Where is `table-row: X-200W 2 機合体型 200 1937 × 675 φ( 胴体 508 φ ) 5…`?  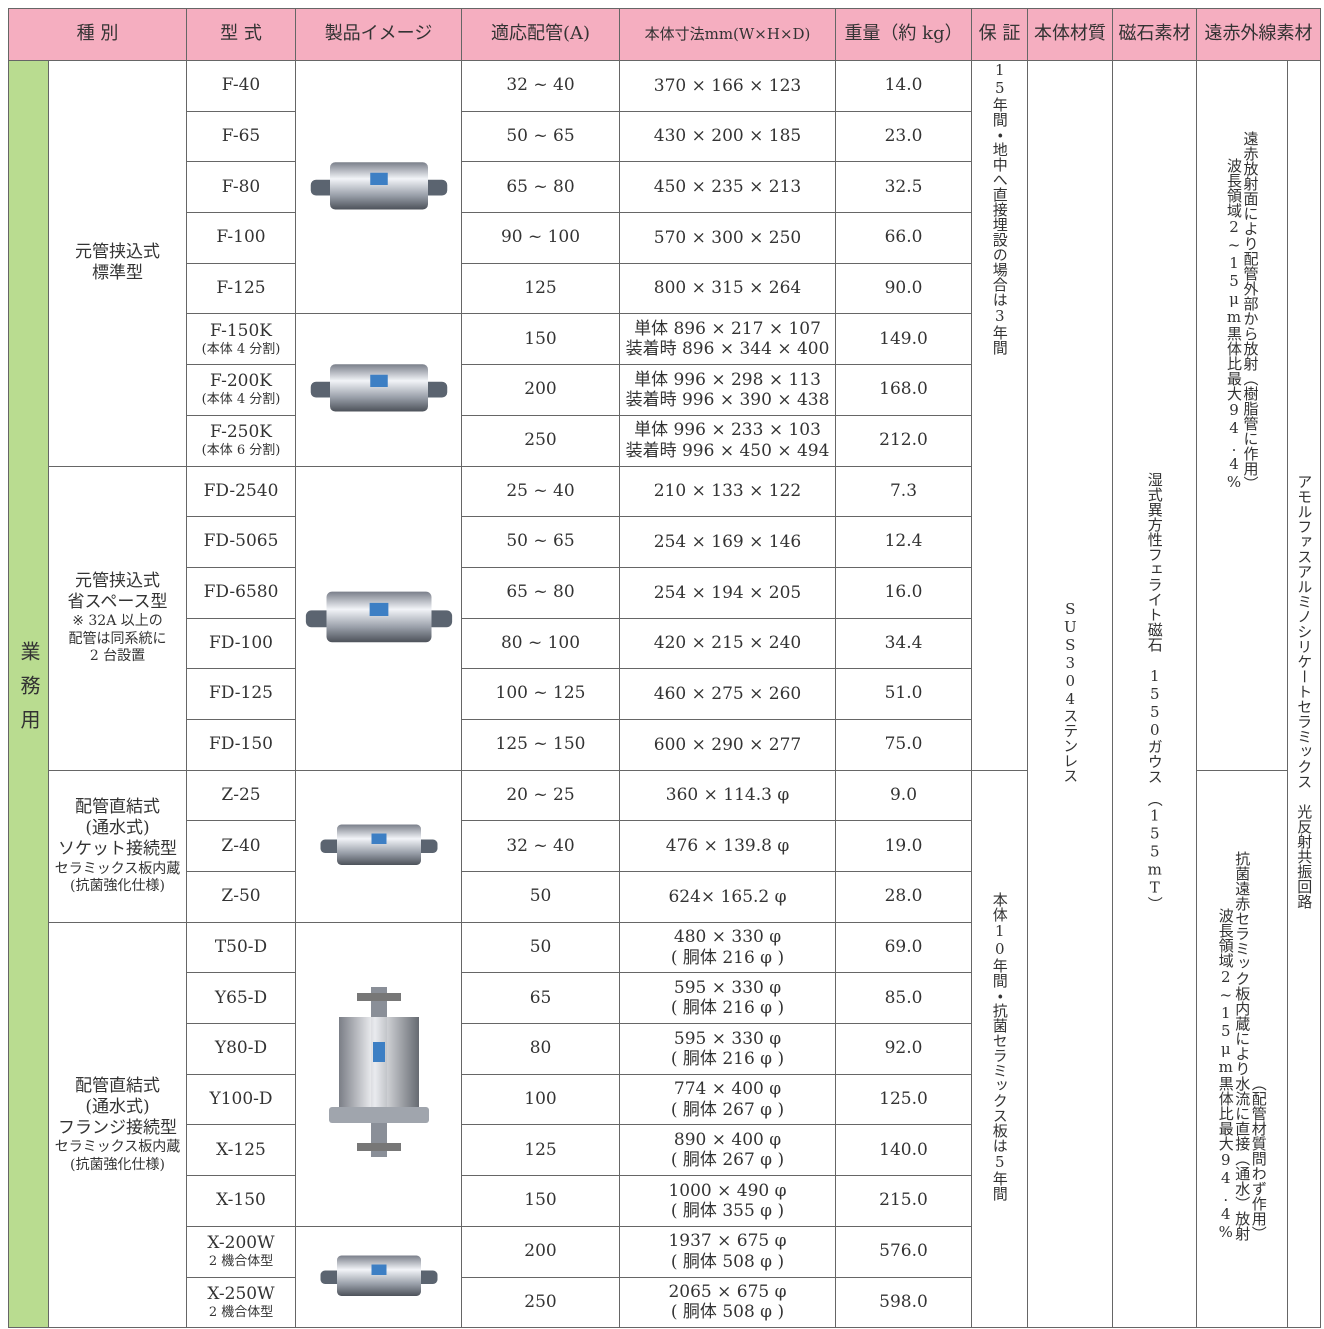 table-row: X-200W 2 機合体型 200 1937 × 675 φ( 胴体 508 φ ) 5… is located at coordinates (665, 1277).